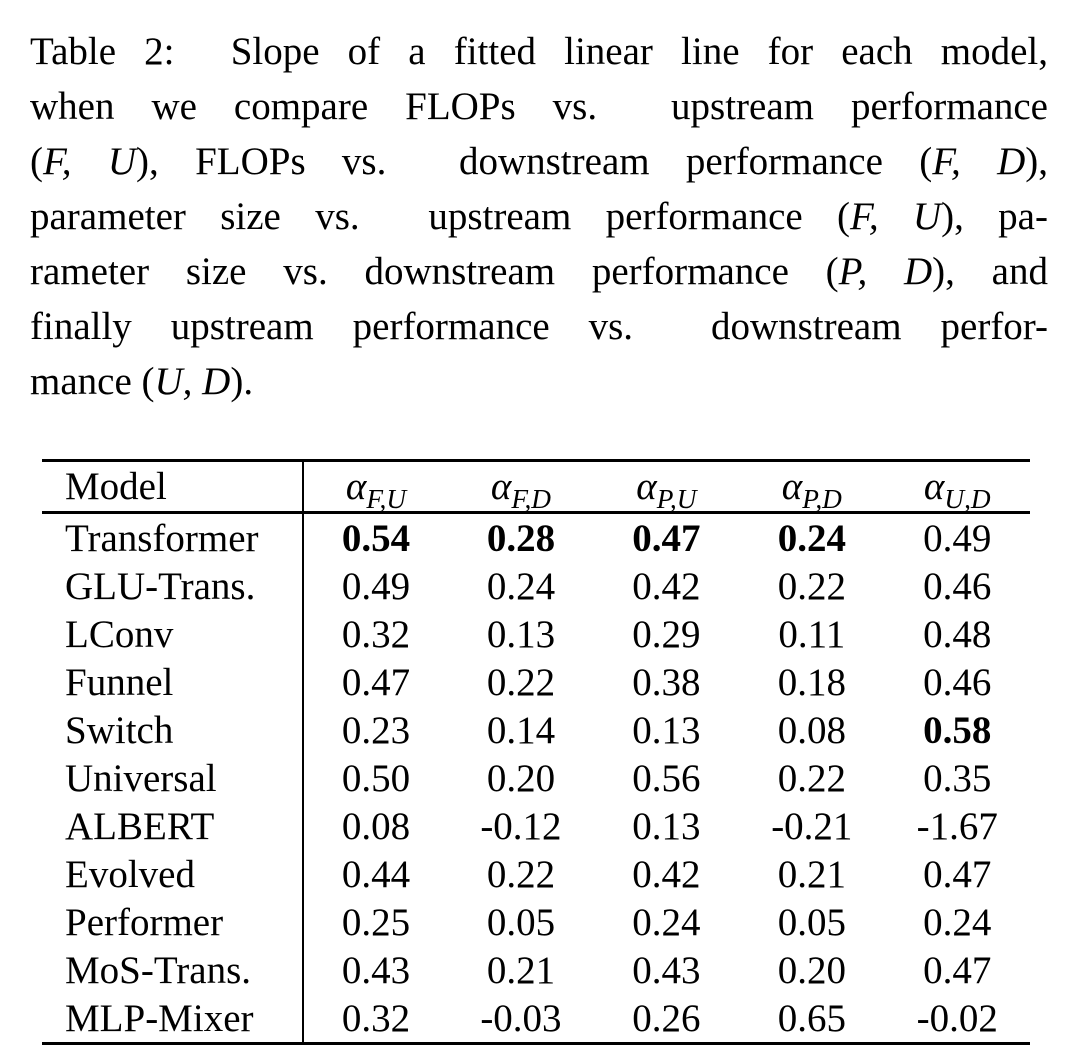 This screenshot has width=1080, height=1060. What do you see at coordinates (957, 586) in the screenshot?
I see `value-cell: 0.46` at bounding box center [957, 586].